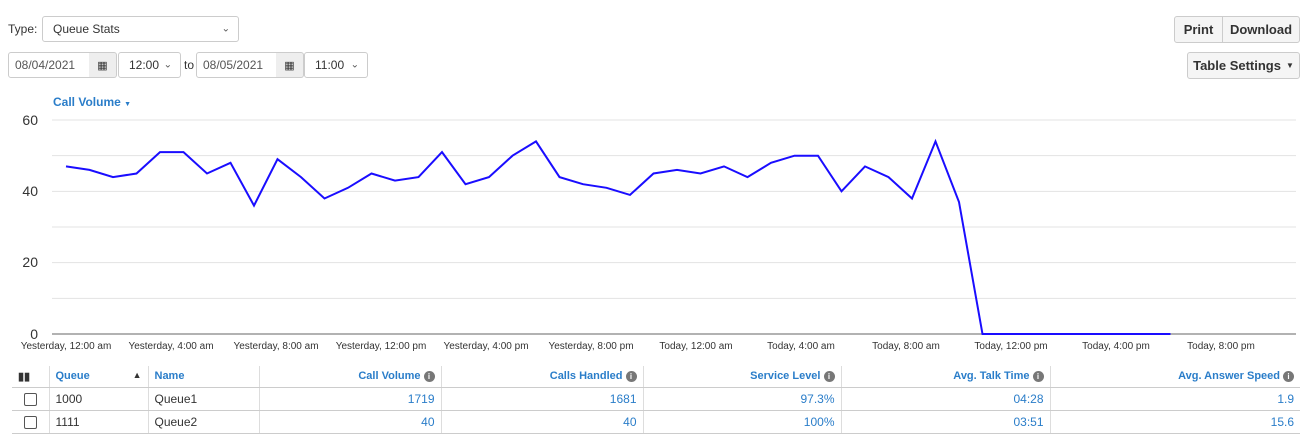 The height and width of the screenshot is (436, 1300). Describe the element at coordinates (541, 399) in the screenshot. I see `cell-calls-handled: 1681` at that location.